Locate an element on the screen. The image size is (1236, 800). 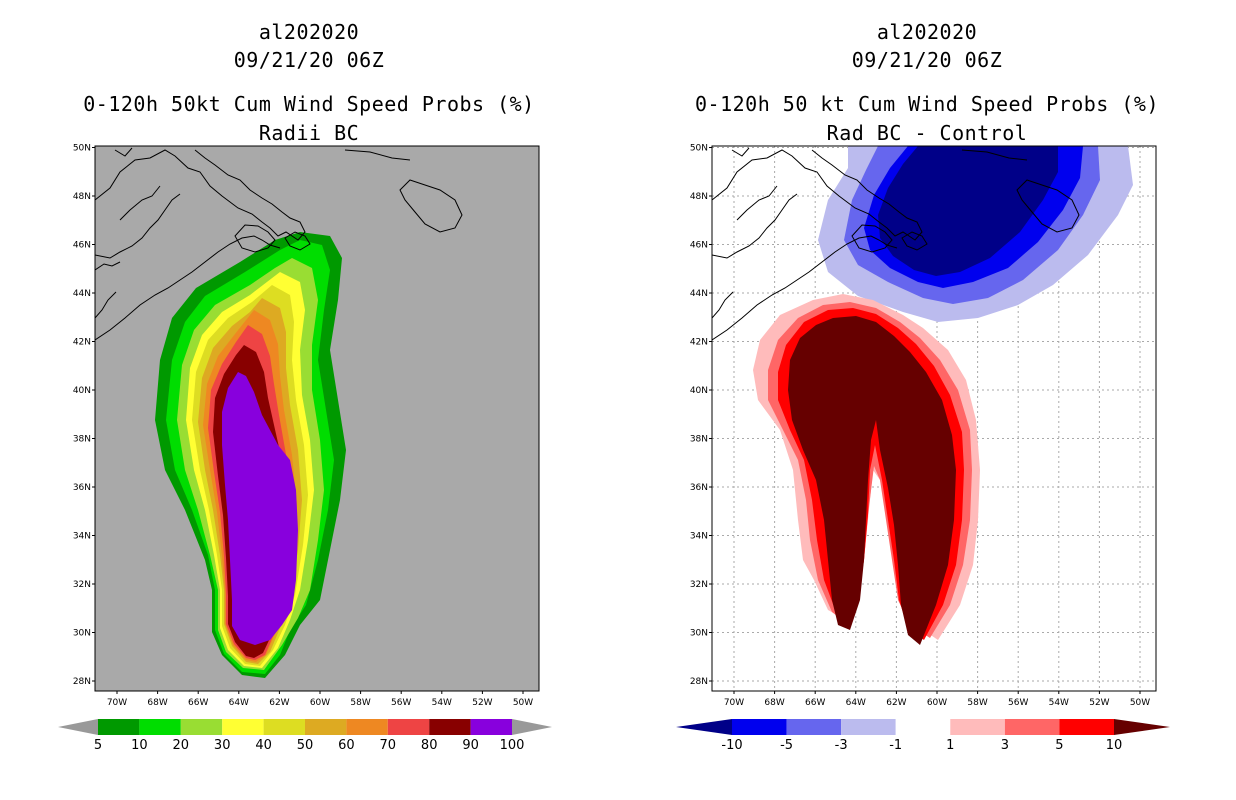
left-colorbar-label: 60 is located at coordinates (346, 745).